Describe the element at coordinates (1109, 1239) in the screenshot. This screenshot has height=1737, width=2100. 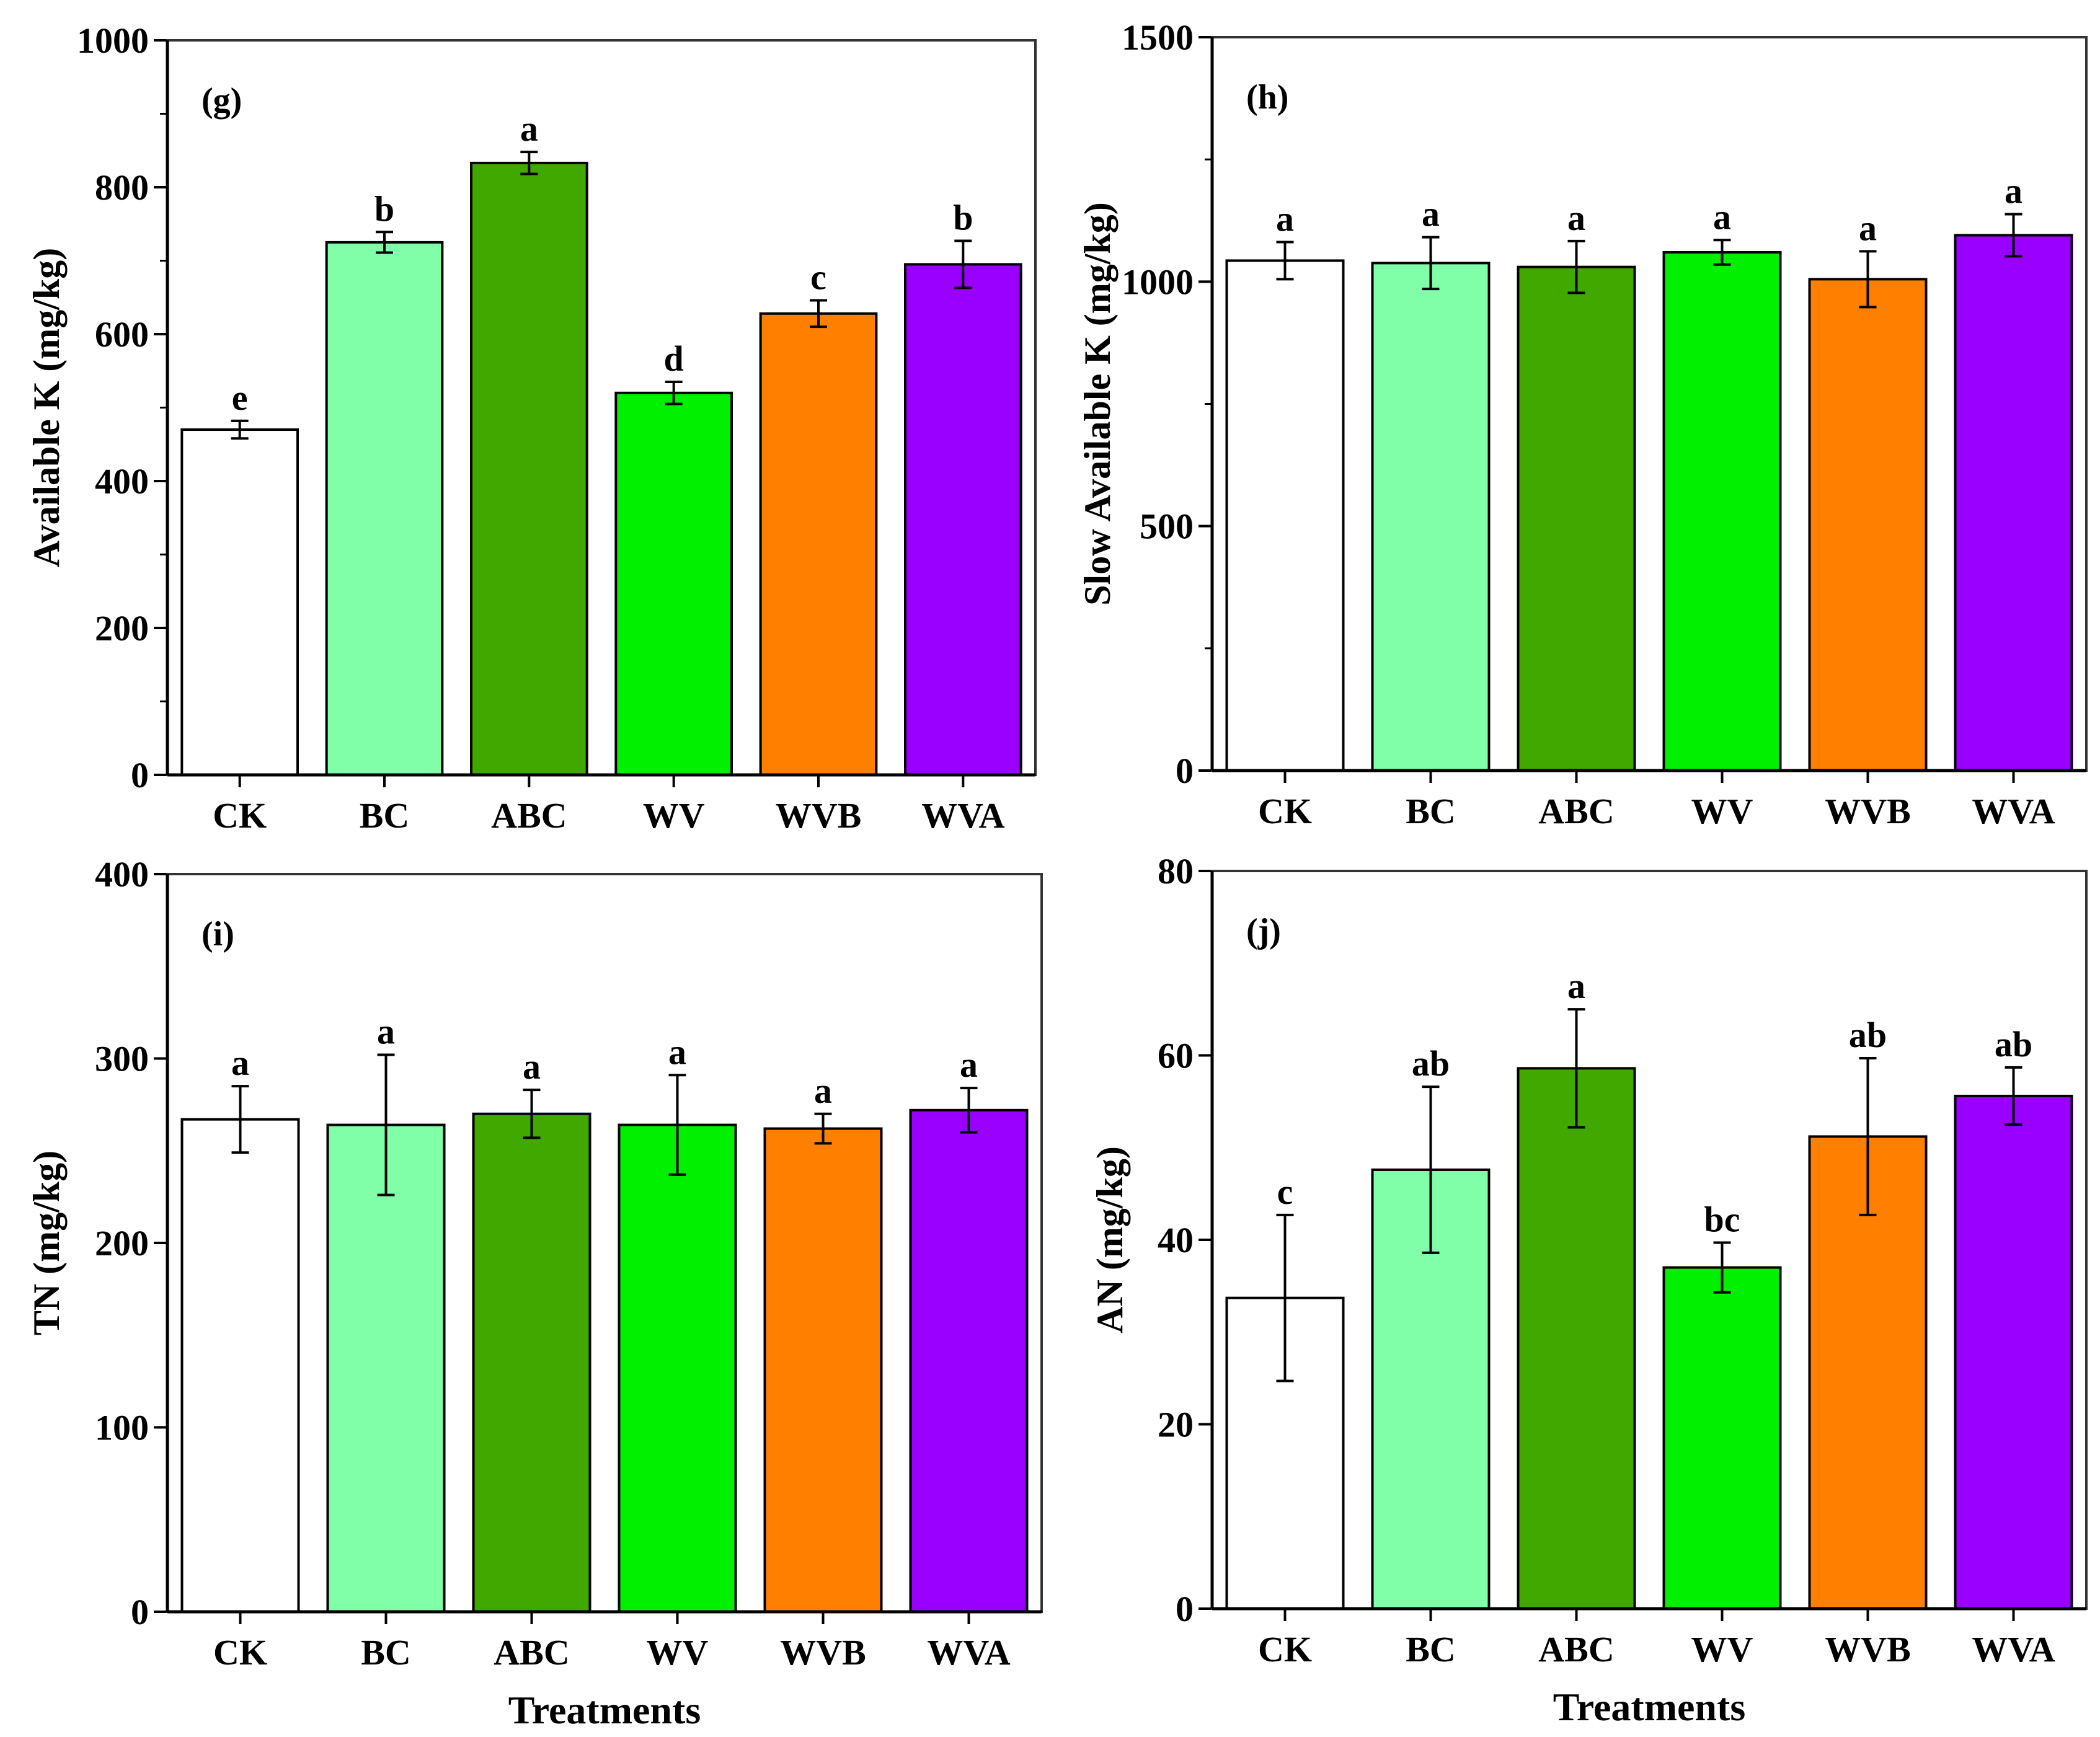
I see `y-axis-title: AN (mg/kg)` at that location.